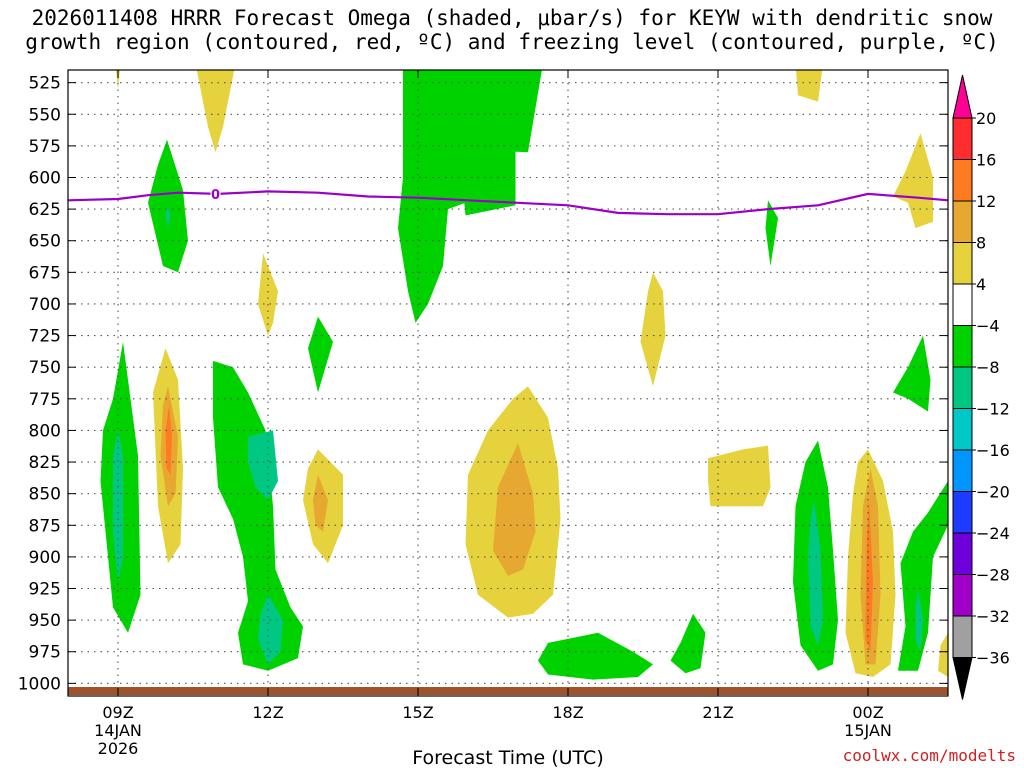 The height and width of the screenshot is (768, 1024). I want to click on y-tick-label-650: 650, so click(45, 242).